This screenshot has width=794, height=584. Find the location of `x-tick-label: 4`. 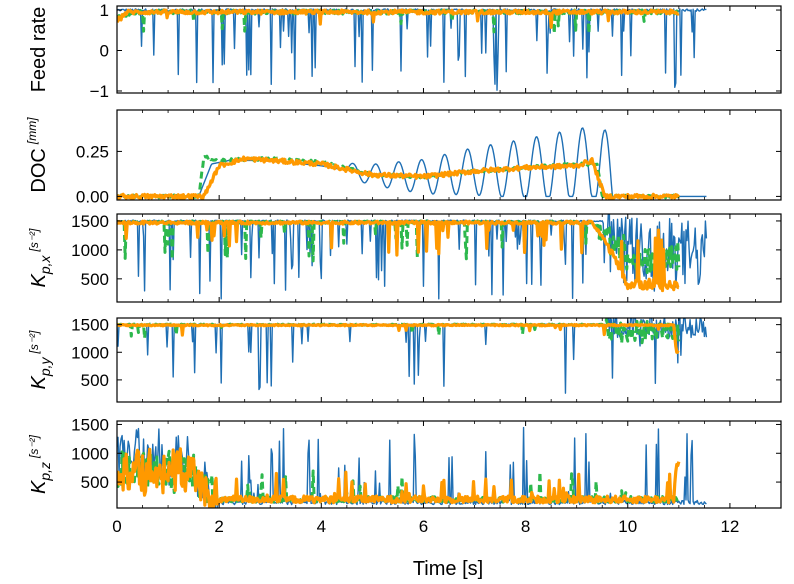

x-tick-label: 4 is located at coordinates (321, 526).